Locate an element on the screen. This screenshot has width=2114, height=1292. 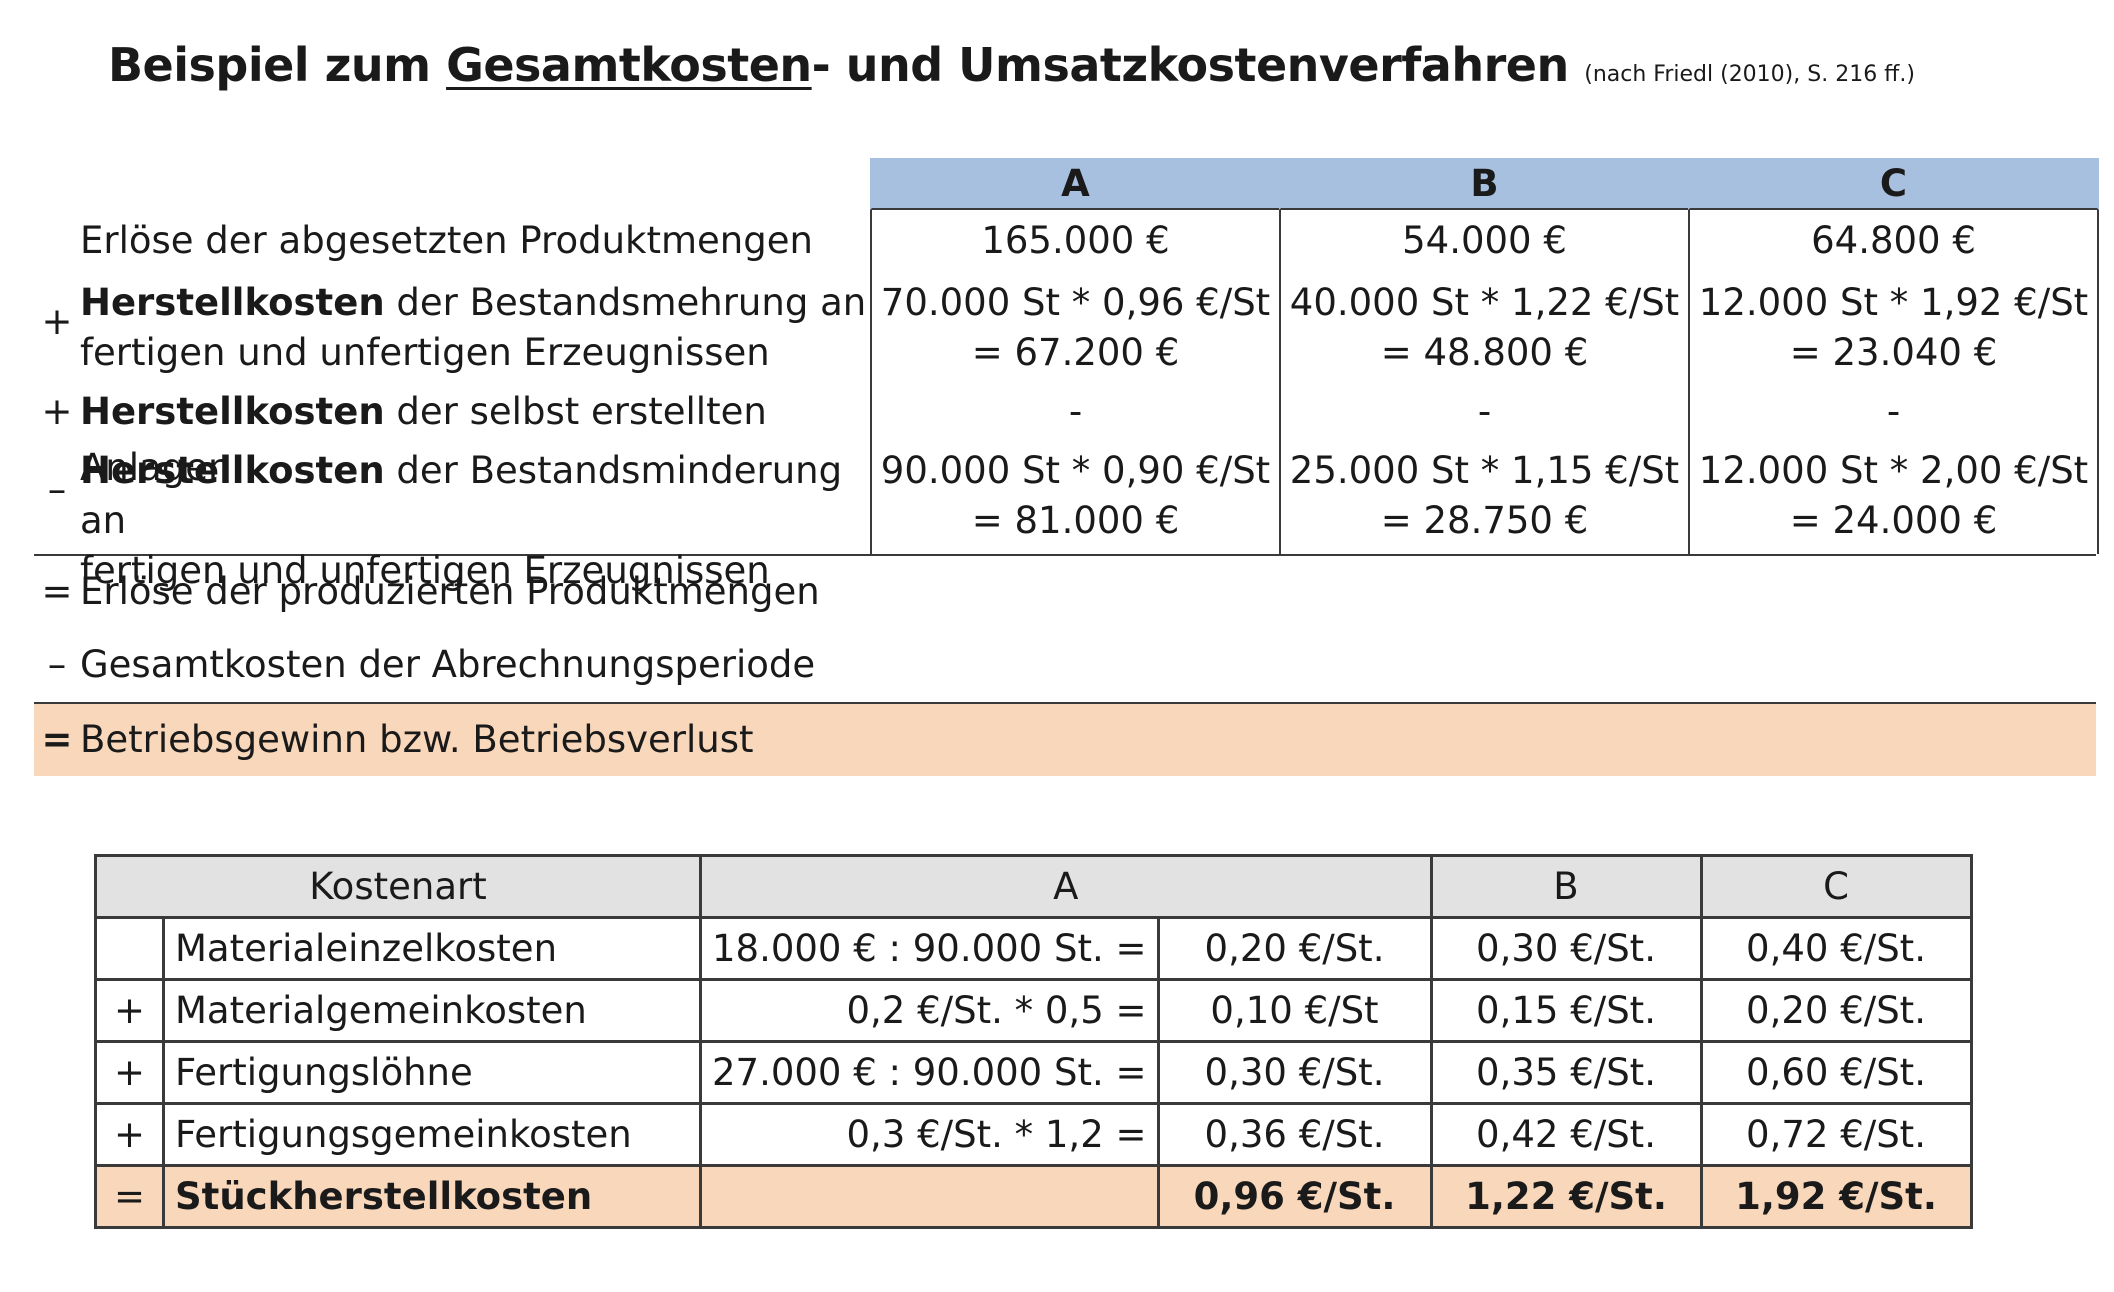
calc-row-label: Erlöse der produzierten Produktmengen is located at coordinates (450, 591).